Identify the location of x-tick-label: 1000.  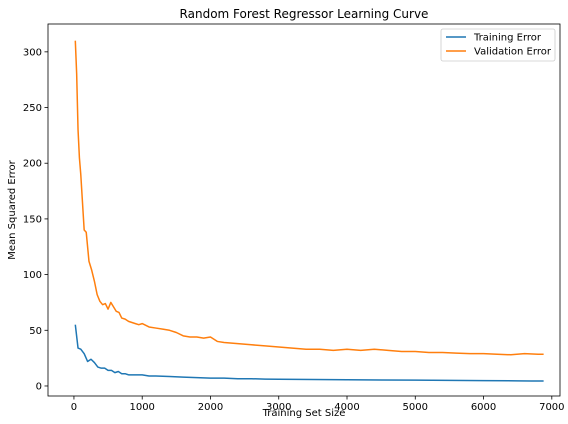
(141, 407).